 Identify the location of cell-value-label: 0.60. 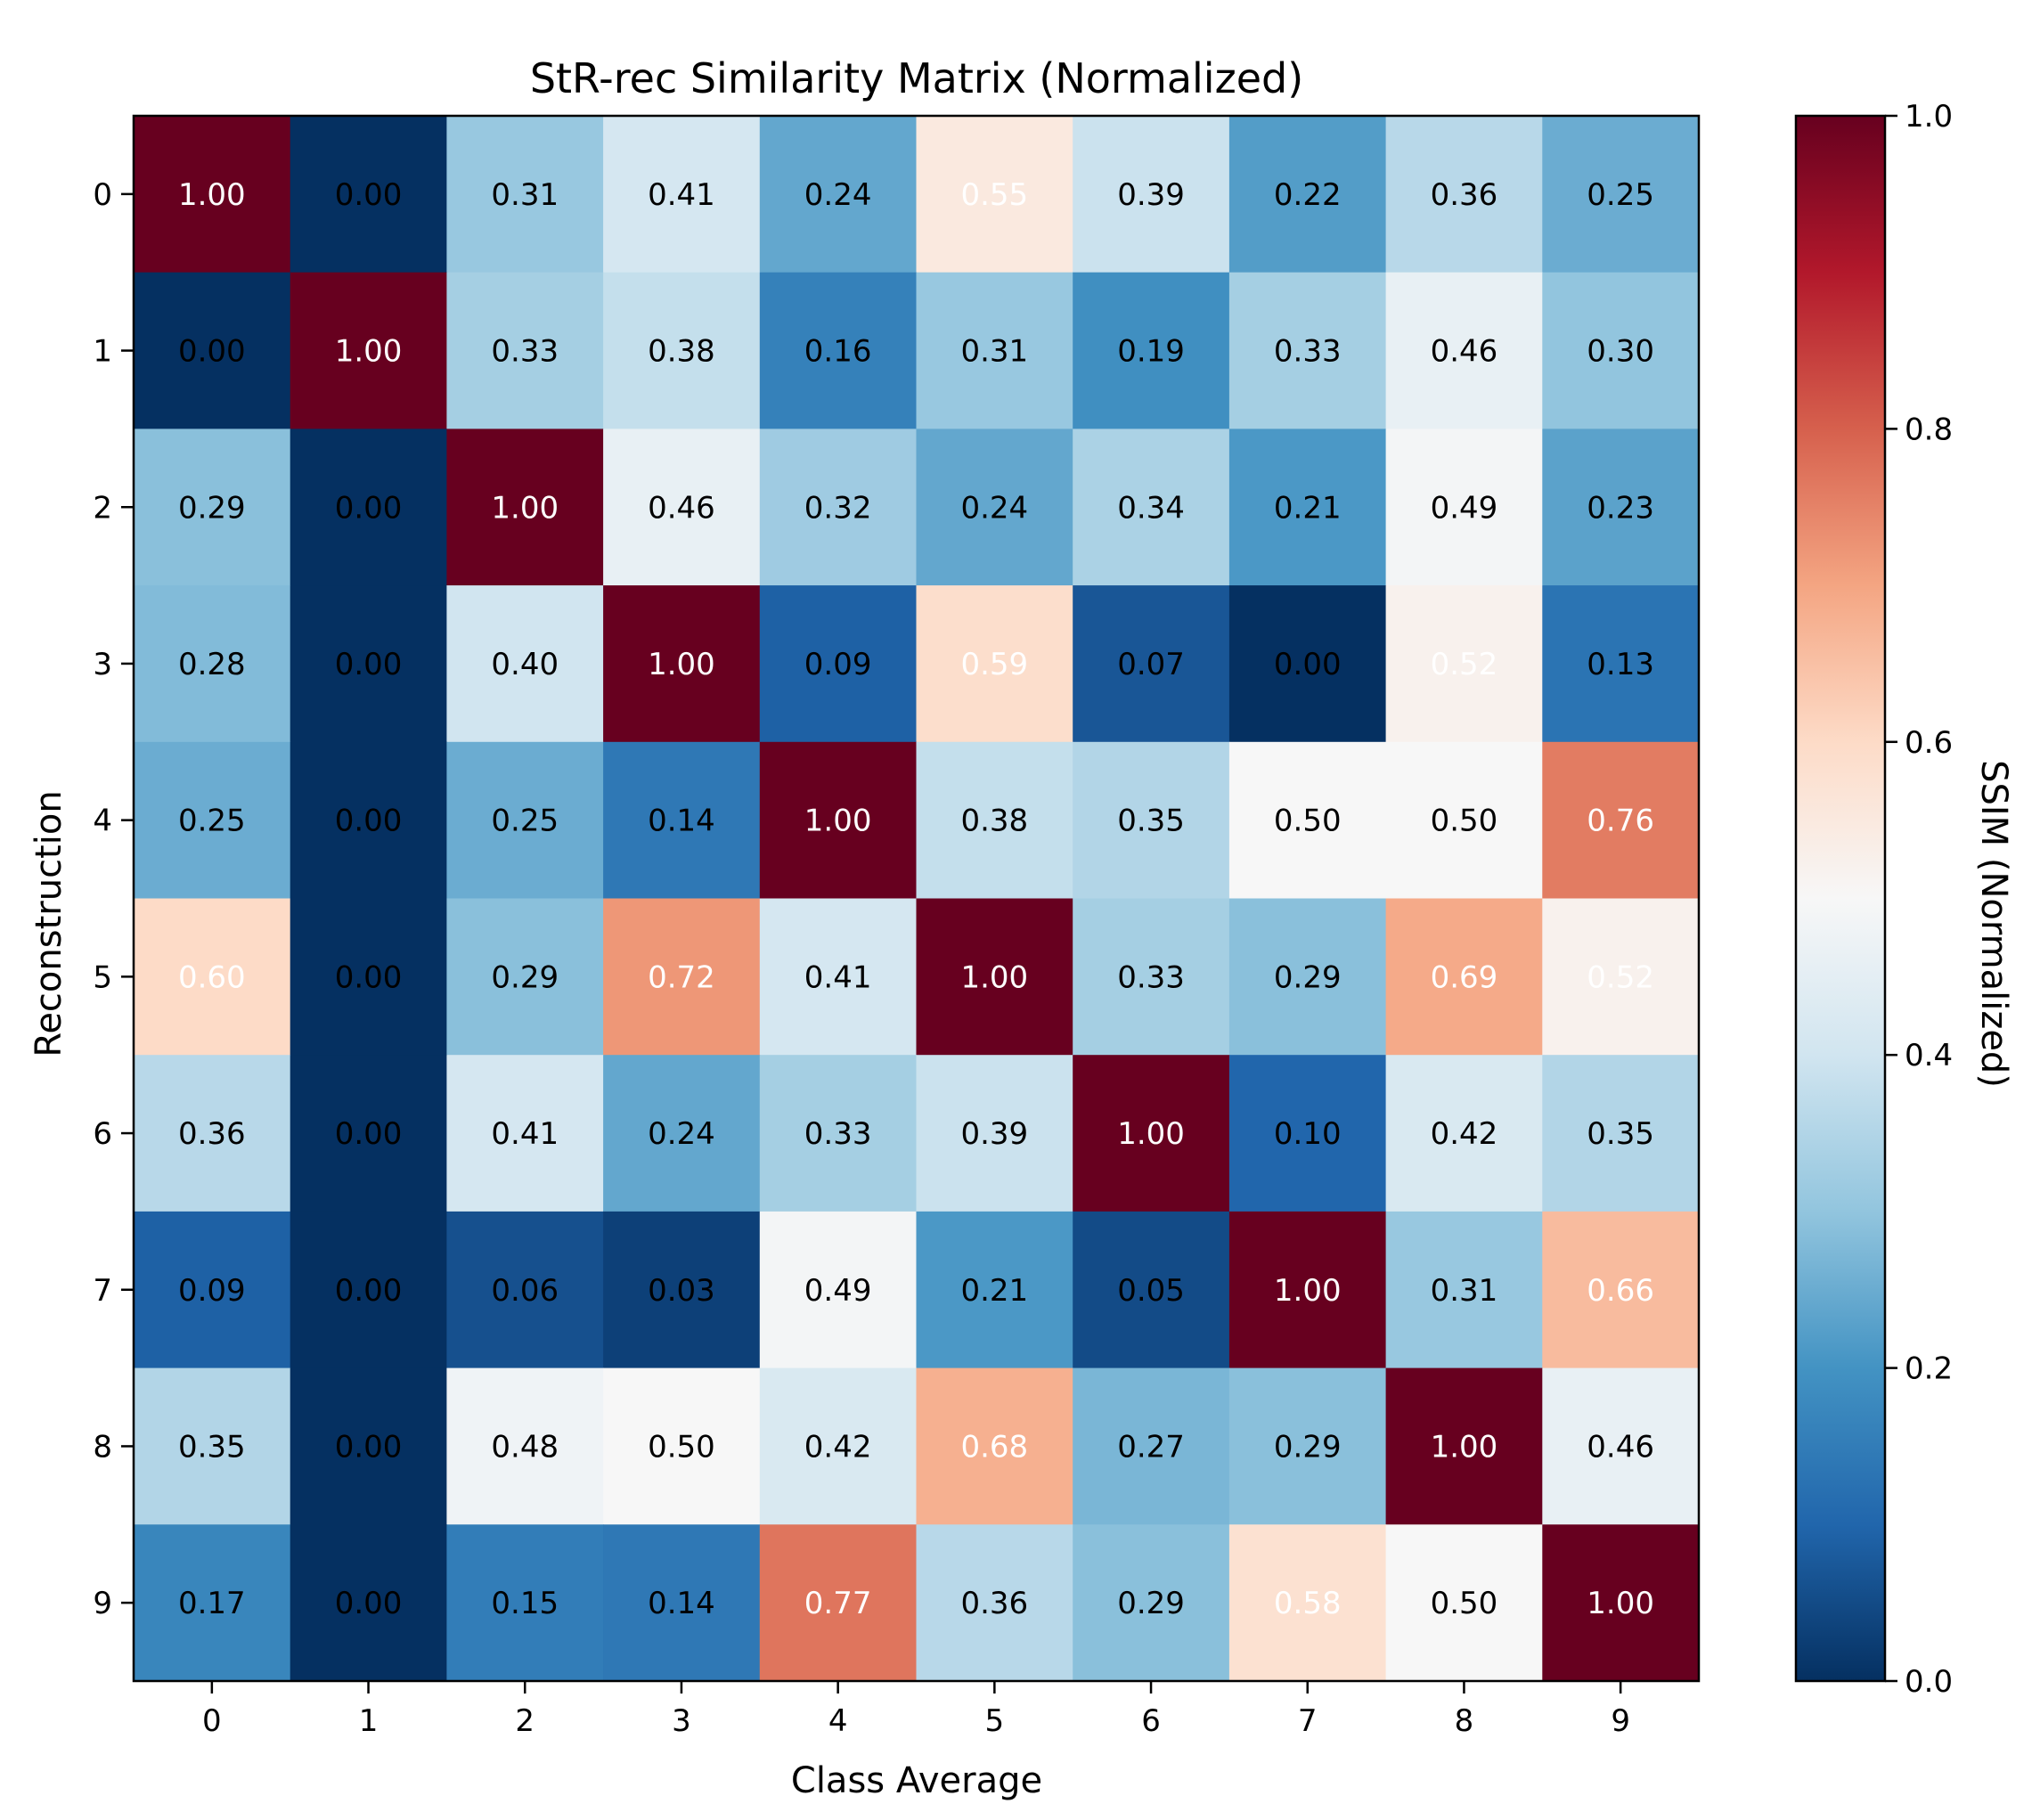
(212, 977).